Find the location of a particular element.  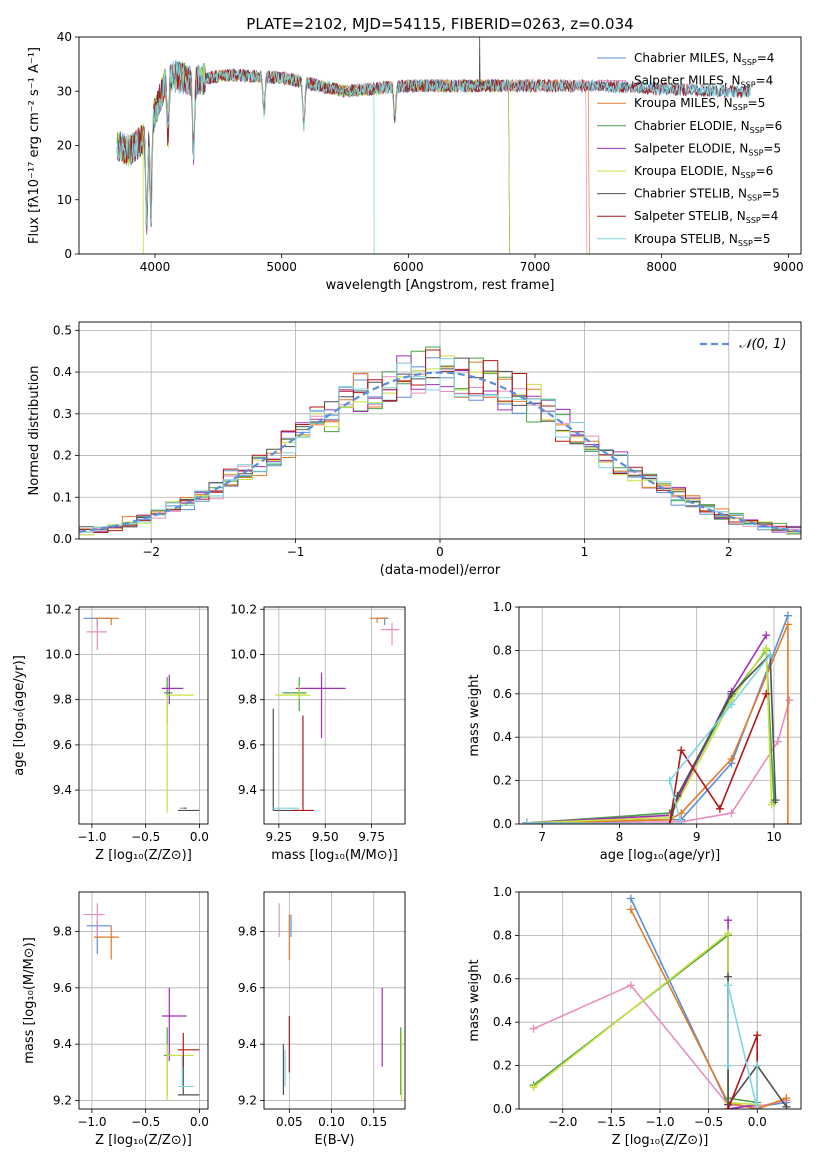

legend-eq: =5 is located at coordinates (762, 239).